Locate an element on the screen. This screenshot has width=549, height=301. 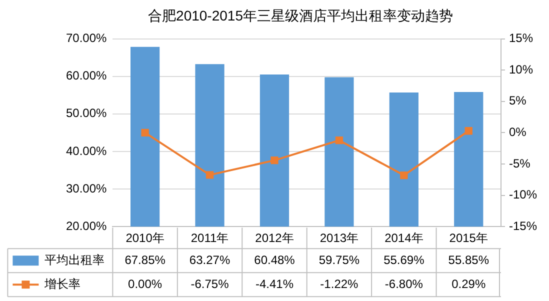
y2-tick-label: 15% is located at coordinates (521, 38).